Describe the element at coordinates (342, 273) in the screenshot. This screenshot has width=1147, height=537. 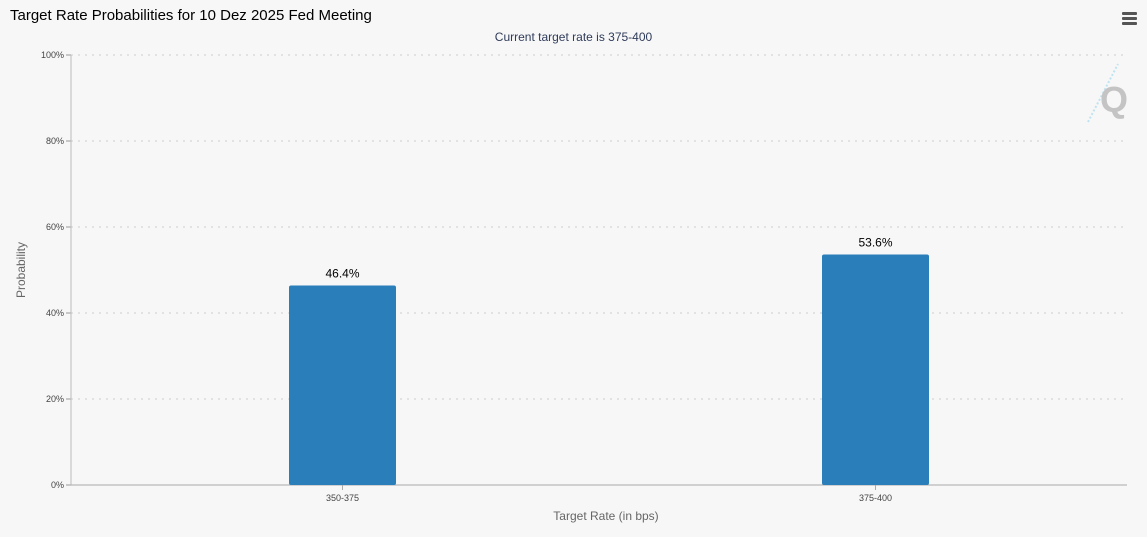
I see `data-label: 46.4%` at that location.